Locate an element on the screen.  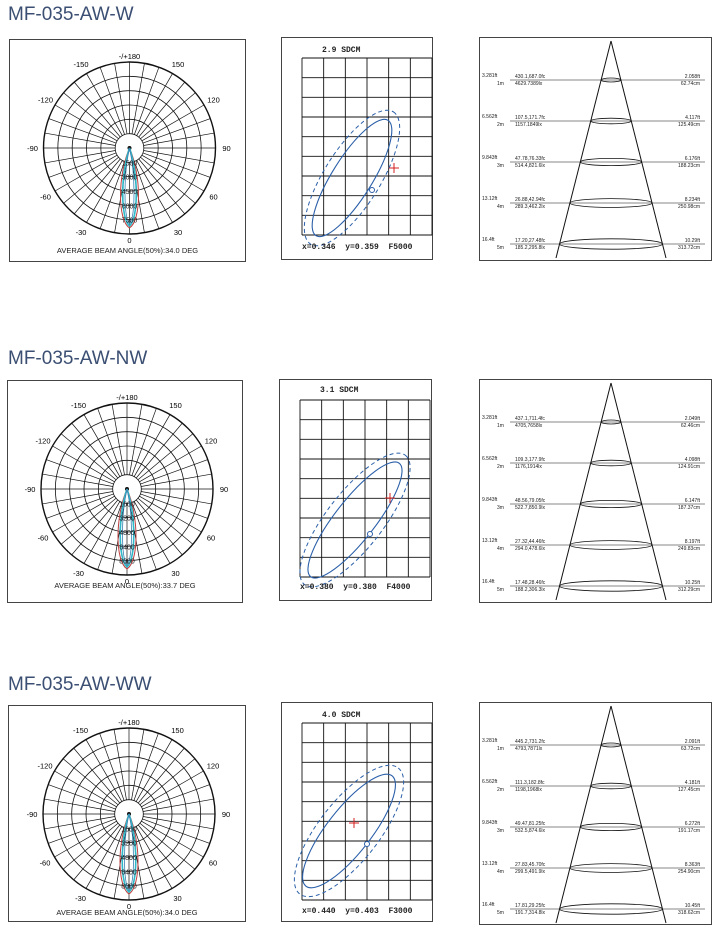
cone-illuminance-fc: 17.20,27.48fc is located at coordinates (530, 241).